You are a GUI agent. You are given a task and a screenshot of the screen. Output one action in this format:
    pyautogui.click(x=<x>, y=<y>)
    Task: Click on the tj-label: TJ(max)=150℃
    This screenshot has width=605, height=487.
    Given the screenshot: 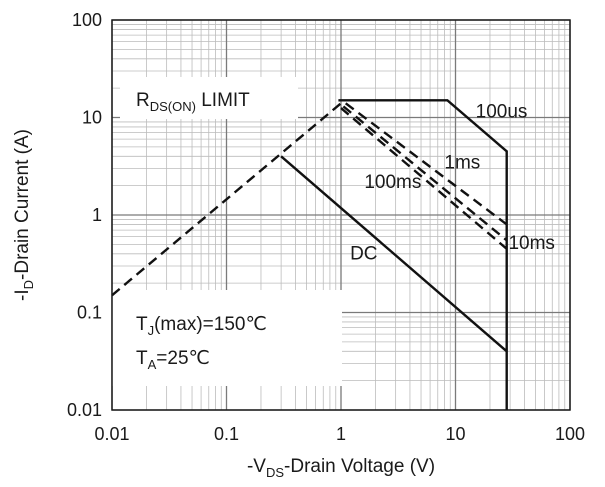 What is the action you would take?
    pyautogui.click(x=201, y=326)
    